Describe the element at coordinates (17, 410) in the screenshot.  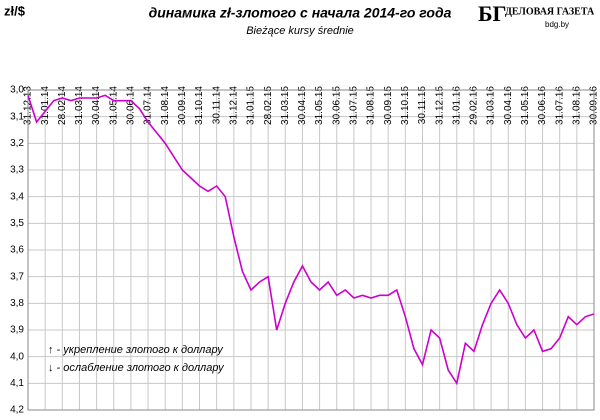
I see `y-tick-label: 4,2` at that location.